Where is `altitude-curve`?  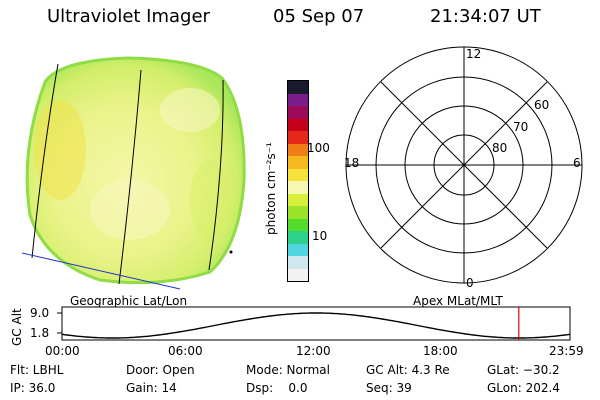
altitude-curve is located at coordinates (316, 325).